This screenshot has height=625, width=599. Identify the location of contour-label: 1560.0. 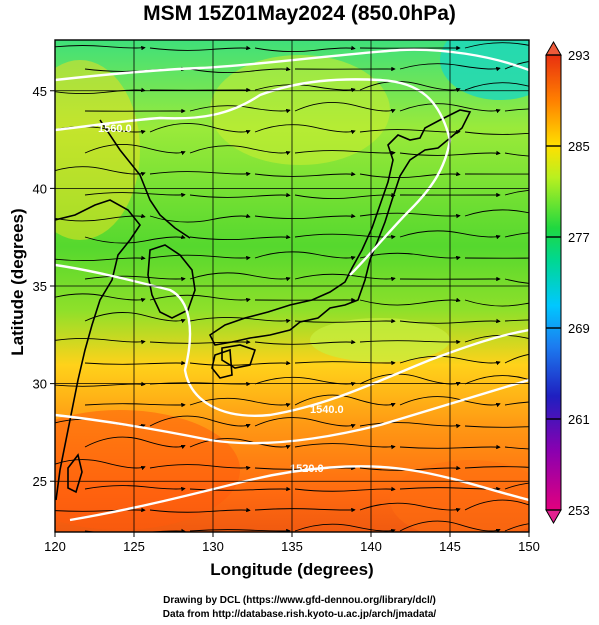
(115, 129).